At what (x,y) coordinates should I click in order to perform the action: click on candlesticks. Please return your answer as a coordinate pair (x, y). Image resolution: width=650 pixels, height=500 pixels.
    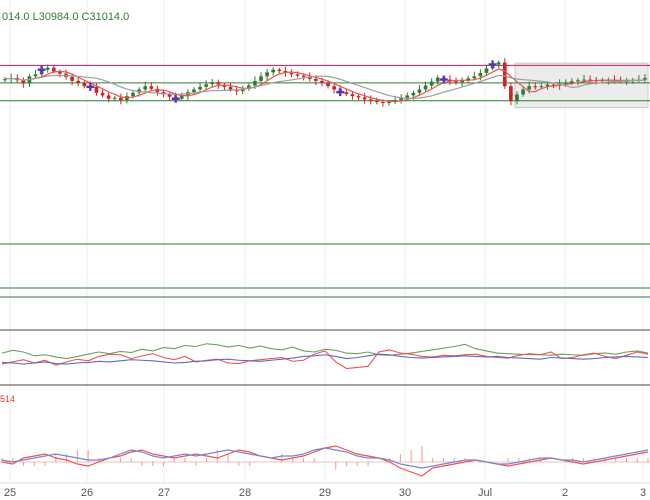
    Looking at the image, I should click on (325, 82).